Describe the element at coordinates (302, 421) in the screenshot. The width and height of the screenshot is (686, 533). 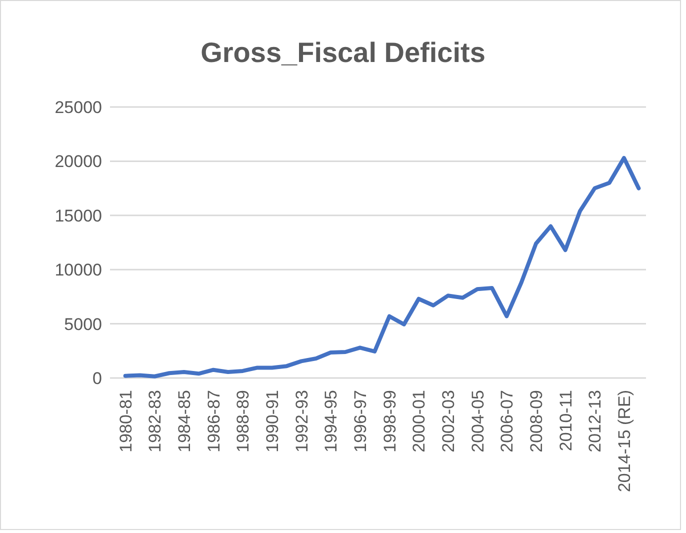
I see `x-tick-label: 1992-93` at that location.